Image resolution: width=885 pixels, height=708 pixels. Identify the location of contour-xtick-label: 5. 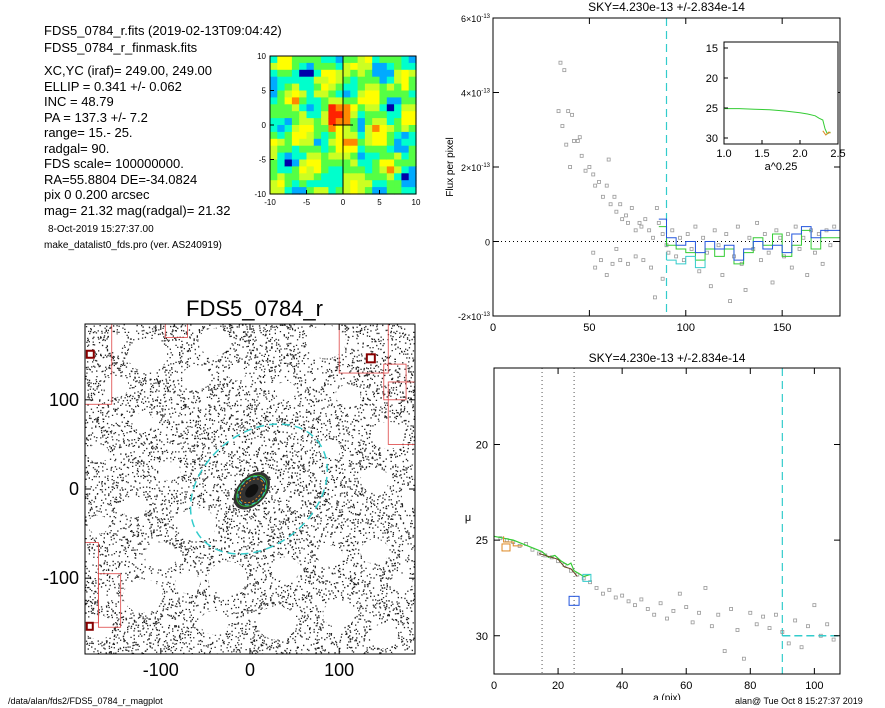
(379, 202).